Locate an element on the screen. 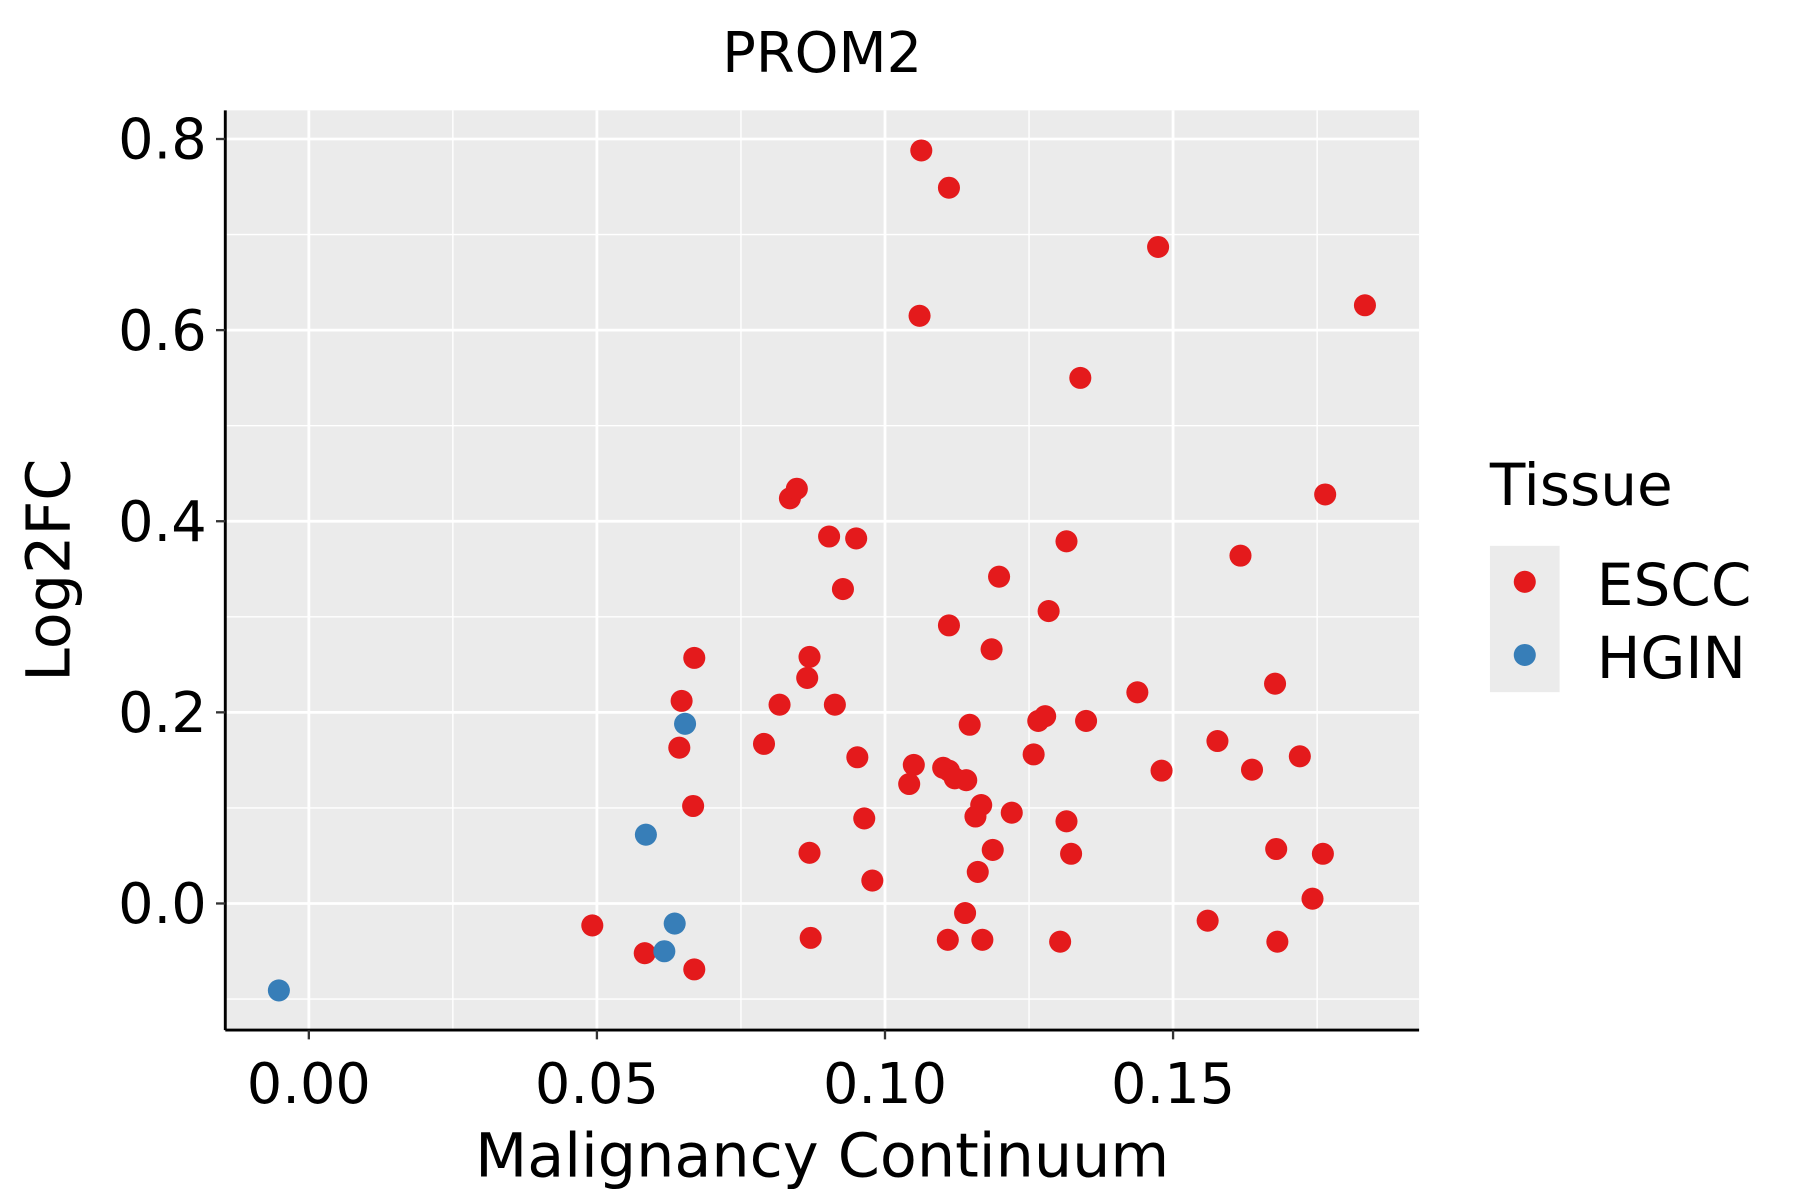 The width and height of the screenshot is (1800, 1200). legend-key-background is located at coordinates (1524, 619).